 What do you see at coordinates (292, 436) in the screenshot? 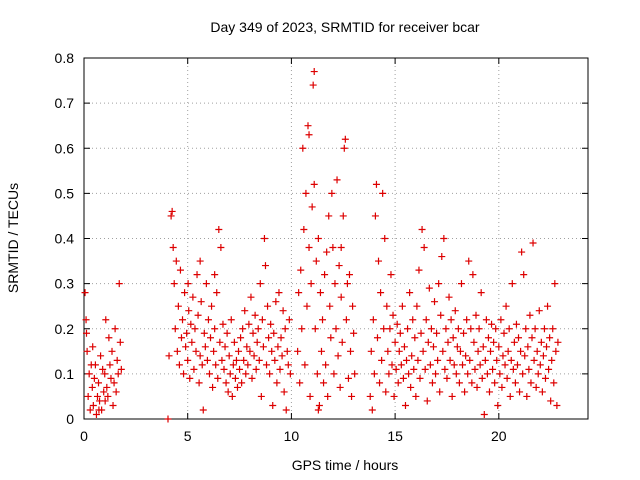
I see `x-tick-label: 10` at bounding box center [292, 436].